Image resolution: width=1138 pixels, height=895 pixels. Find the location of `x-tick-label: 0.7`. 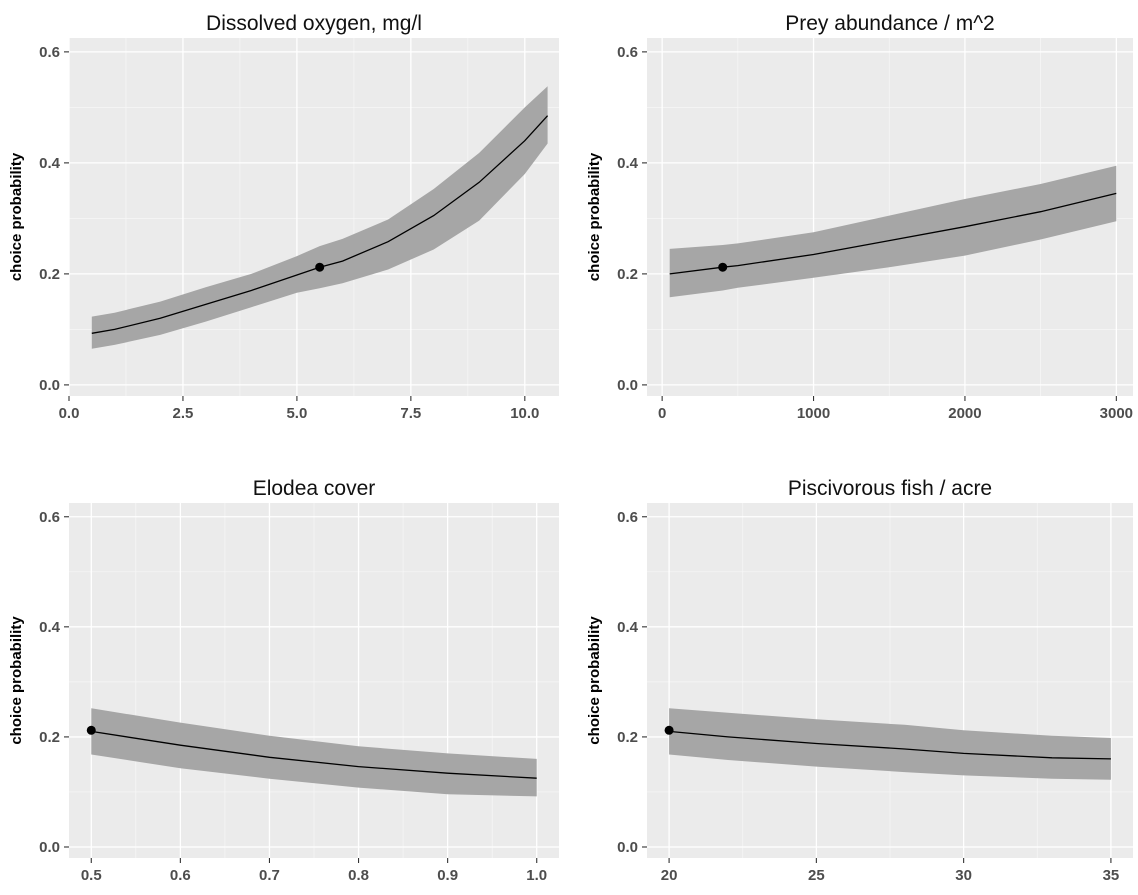

x-tick-label: 0.7 is located at coordinates (269, 875).